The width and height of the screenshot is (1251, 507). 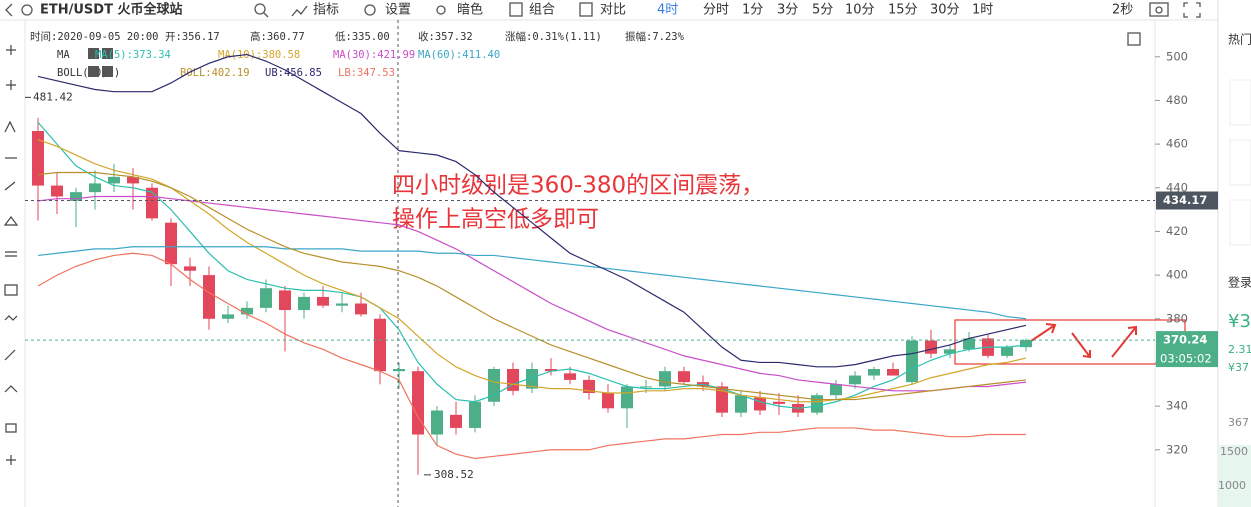 I want to click on legend-entry: LB:347.53, so click(x=366, y=73).